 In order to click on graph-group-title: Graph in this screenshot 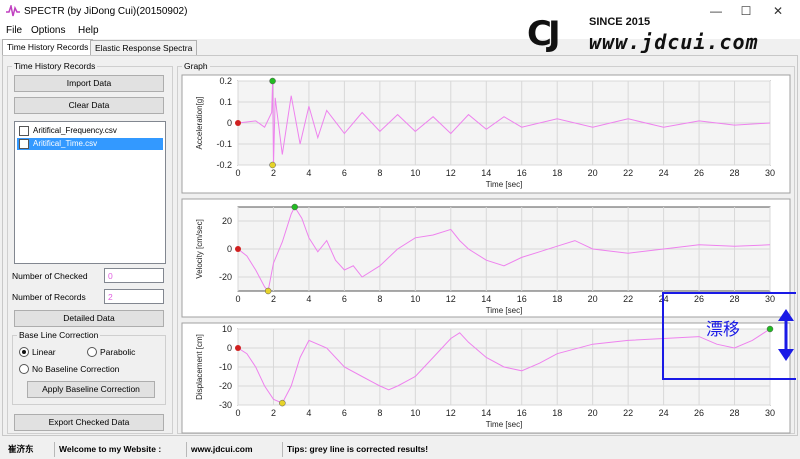, I will do `click(196, 66)`.